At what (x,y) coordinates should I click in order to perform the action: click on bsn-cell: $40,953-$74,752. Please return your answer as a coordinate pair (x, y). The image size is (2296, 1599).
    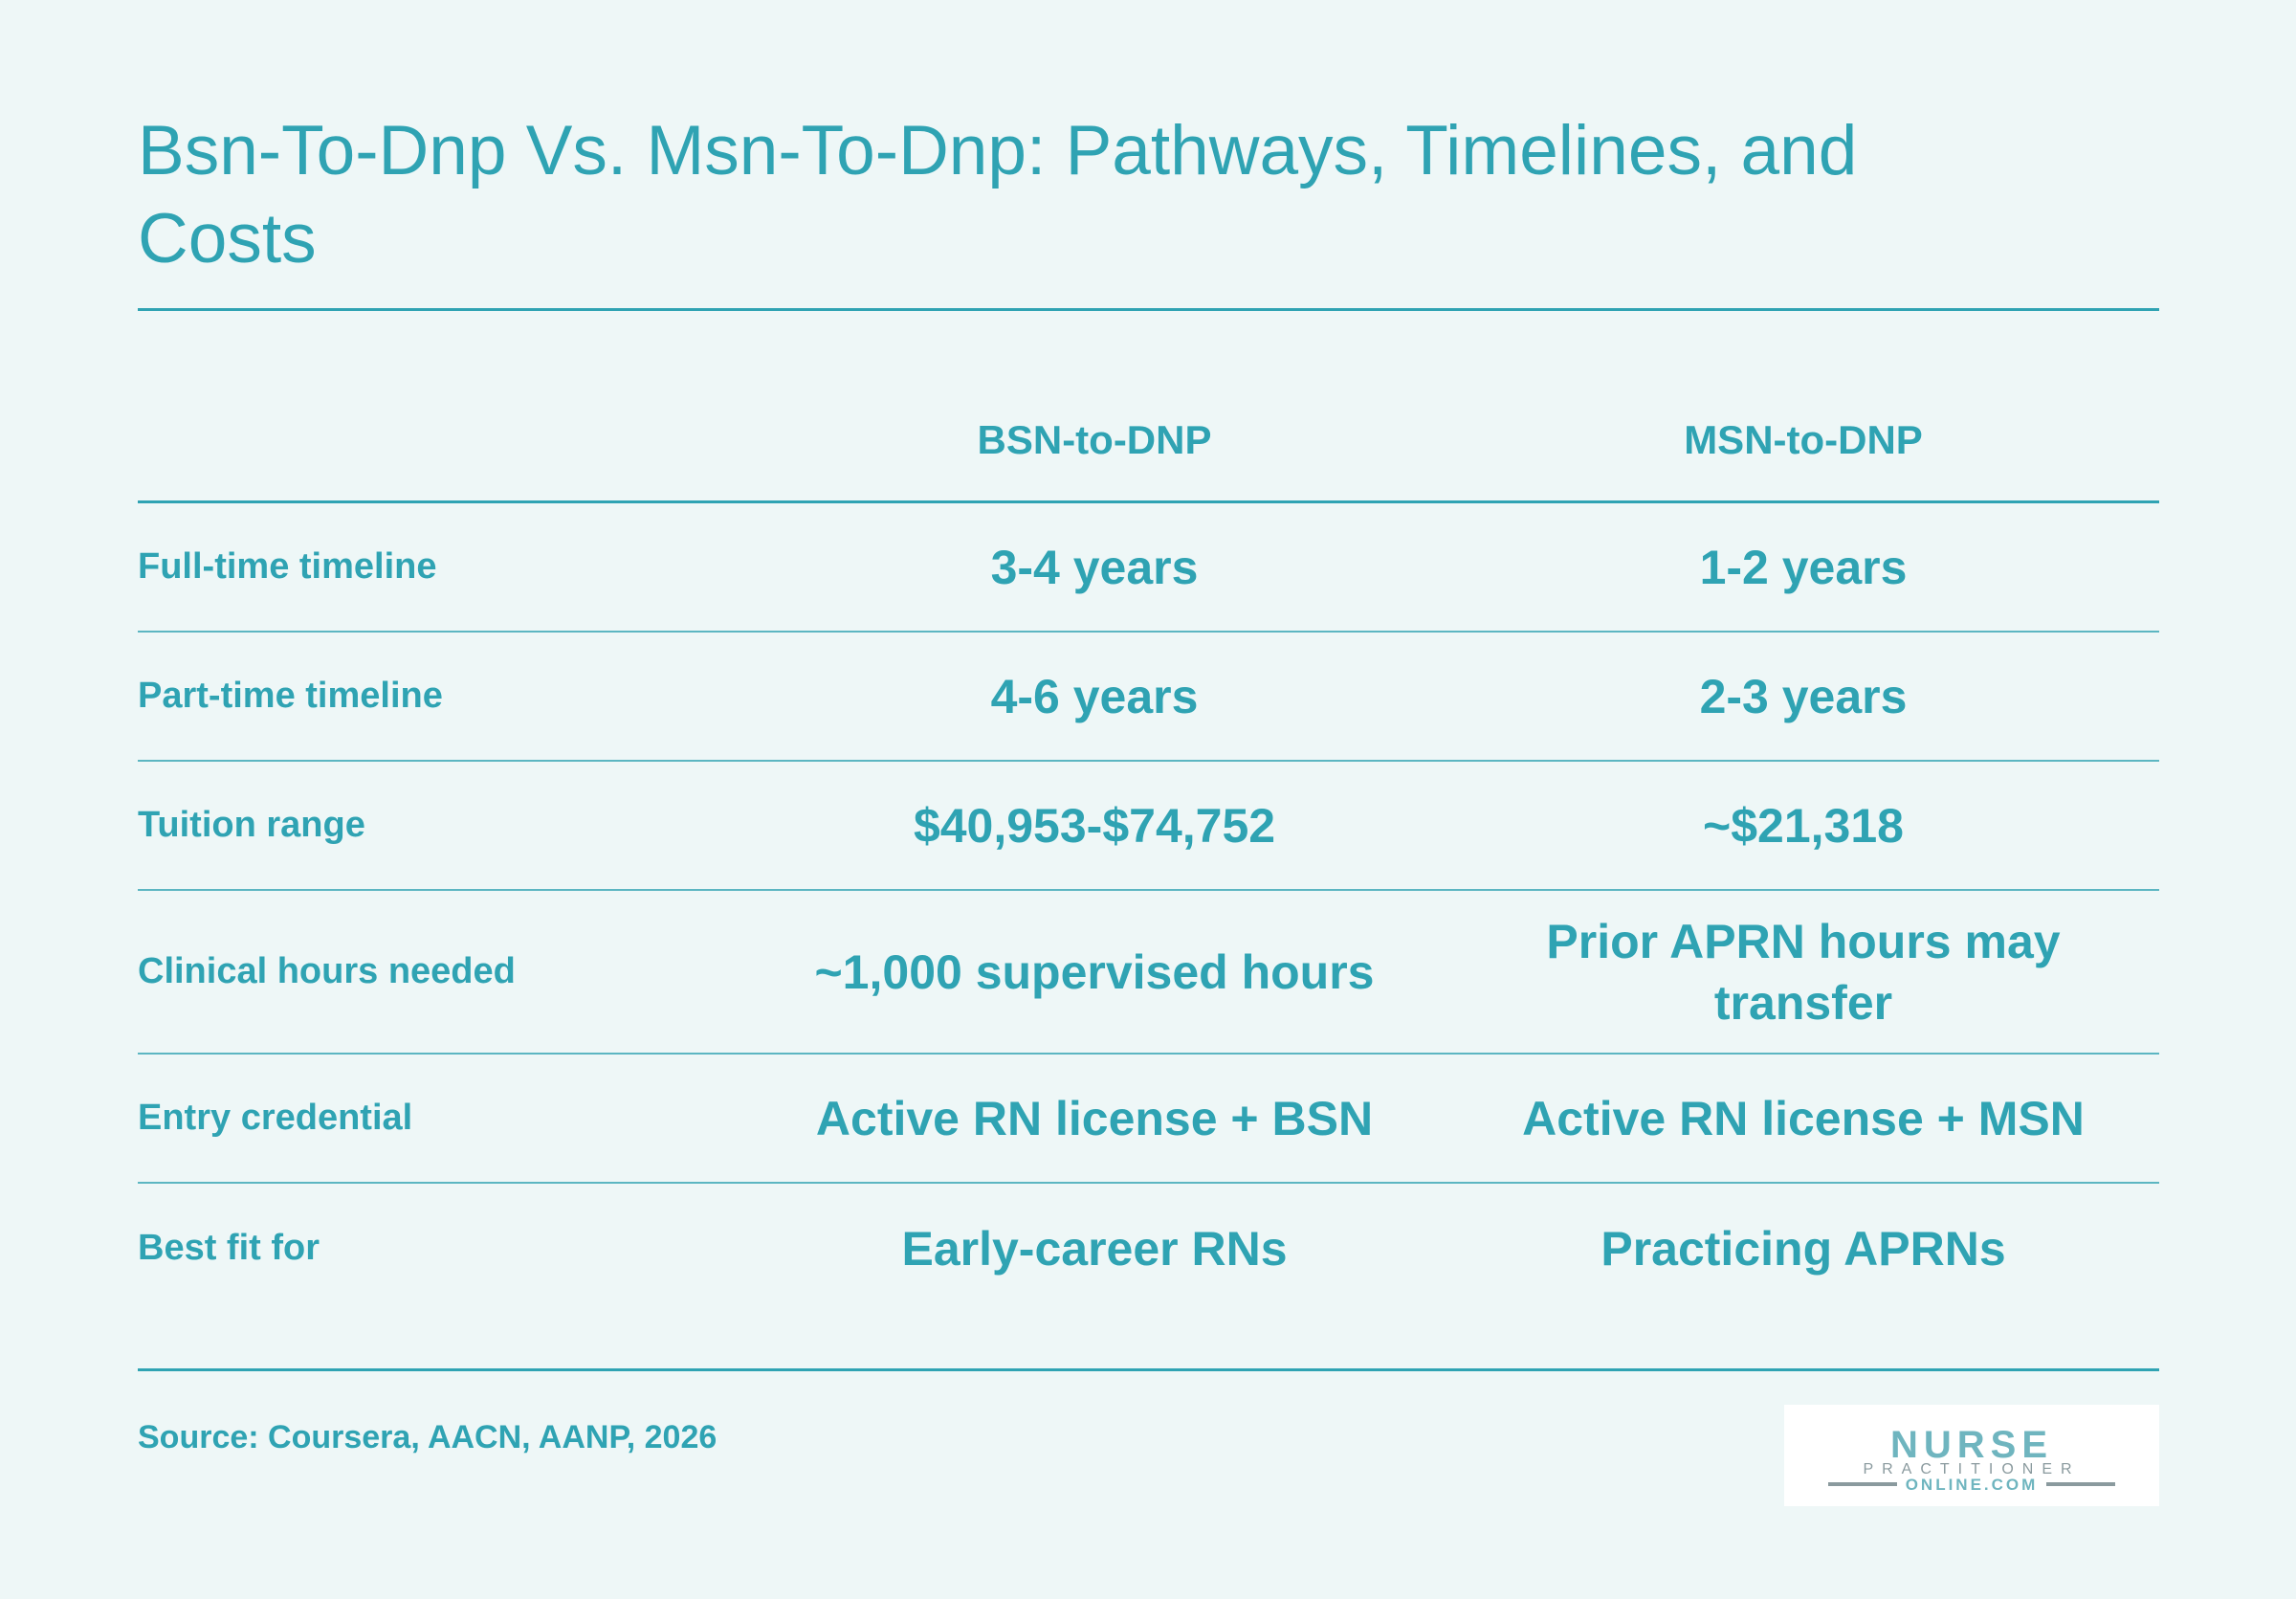
    Looking at the image, I should click on (1094, 825).